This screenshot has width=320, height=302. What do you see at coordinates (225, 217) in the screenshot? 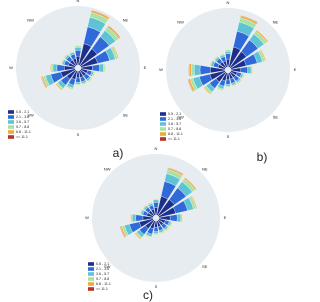
I see `direction-label: E` at bounding box center [225, 217].